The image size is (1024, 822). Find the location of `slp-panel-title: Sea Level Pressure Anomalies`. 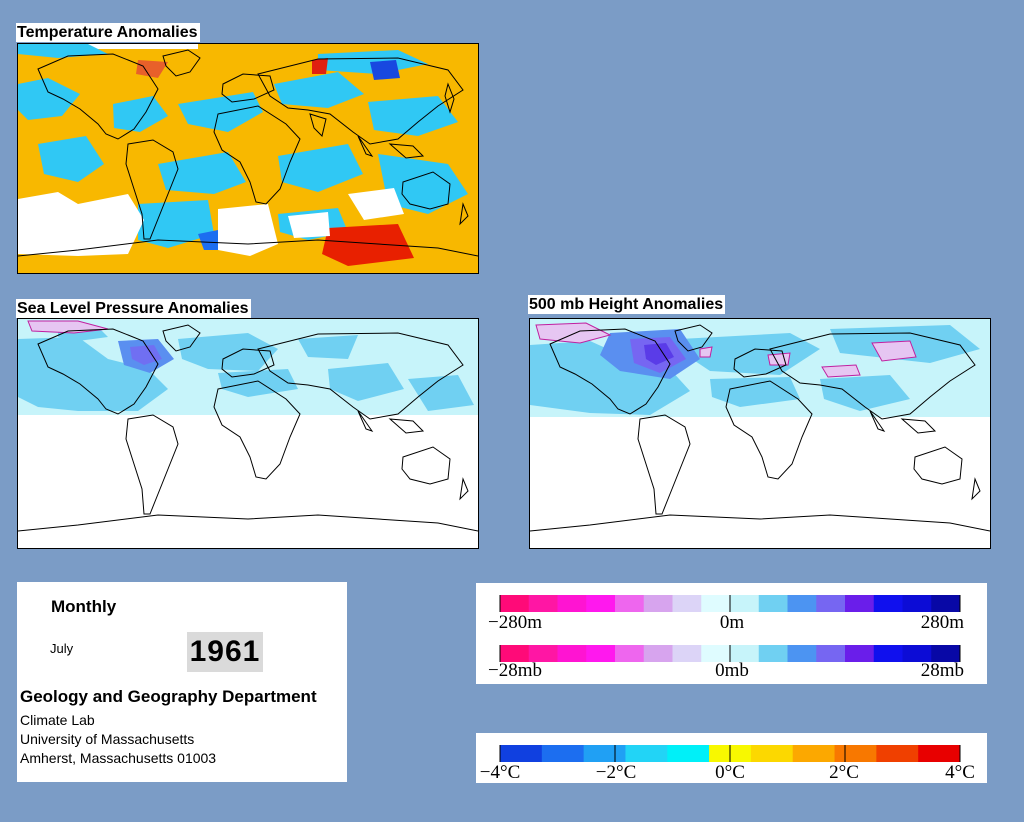

slp-panel-title: Sea Level Pressure Anomalies is located at coordinates (133, 308).